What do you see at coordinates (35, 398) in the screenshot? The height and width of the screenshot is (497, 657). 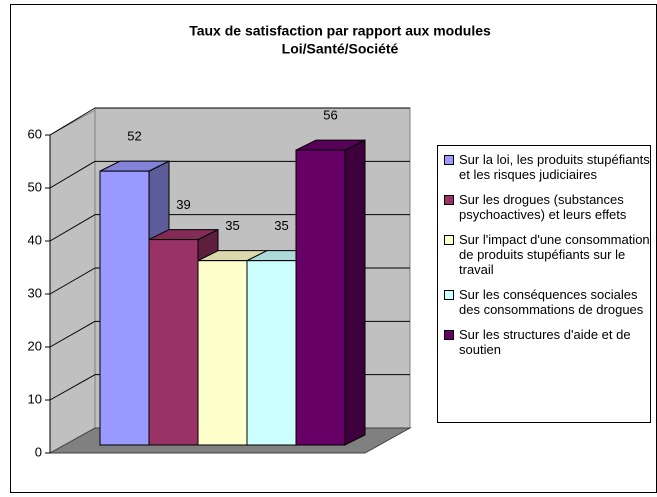 I see `y-tick-label: 10` at bounding box center [35, 398].